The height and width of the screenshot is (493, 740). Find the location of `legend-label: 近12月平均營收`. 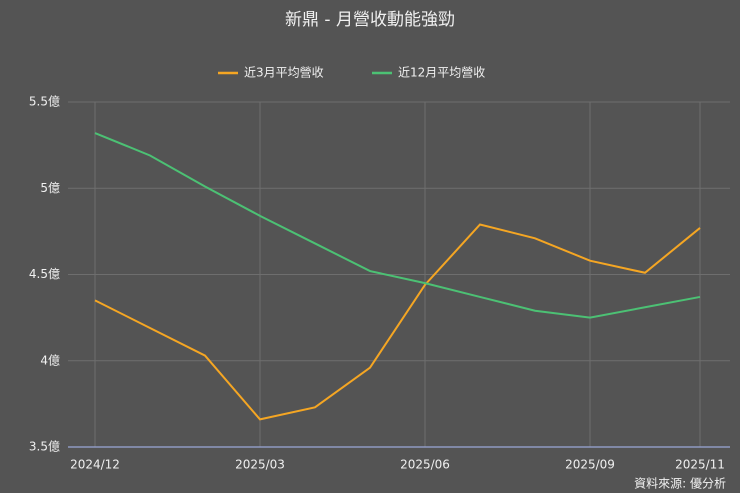

legend-label: 近12月平均營收 is located at coordinates (441, 73).